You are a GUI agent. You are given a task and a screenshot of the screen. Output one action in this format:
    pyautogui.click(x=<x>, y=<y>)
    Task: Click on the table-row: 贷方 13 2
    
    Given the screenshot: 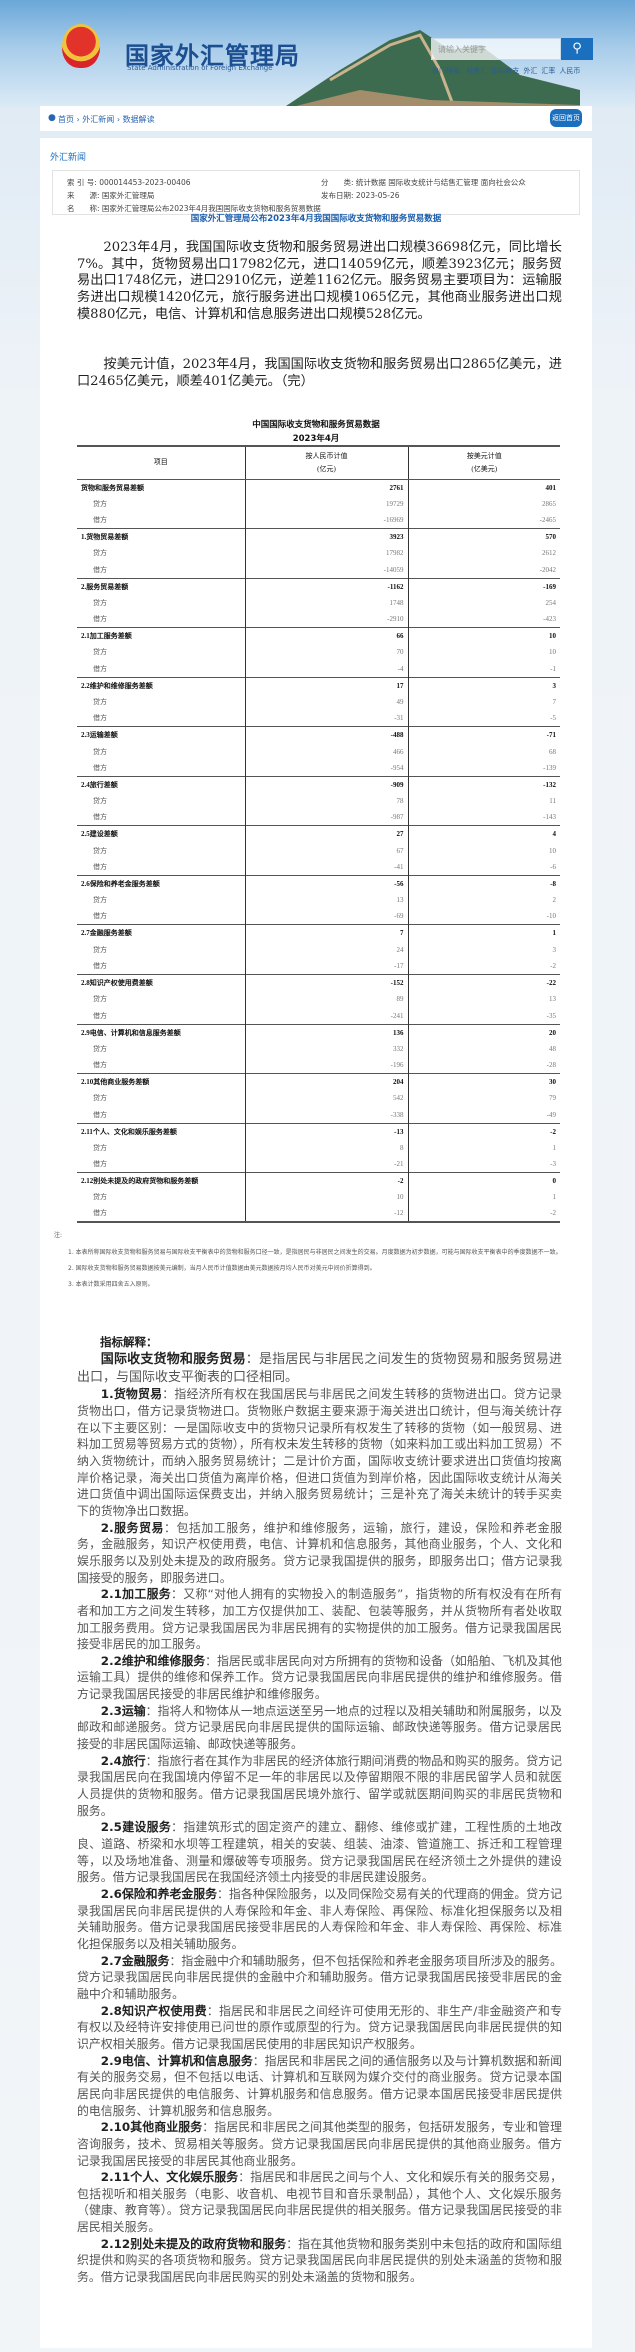 What is the action you would take?
    pyautogui.click(x=318, y=900)
    